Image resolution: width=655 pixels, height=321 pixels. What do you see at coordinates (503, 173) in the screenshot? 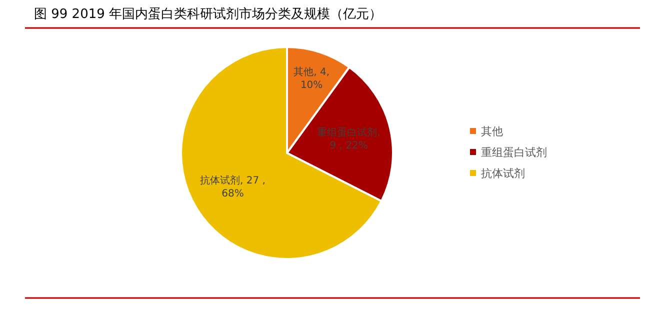
I see `legend-label: 抗体试剂` at bounding box center [503, 173].